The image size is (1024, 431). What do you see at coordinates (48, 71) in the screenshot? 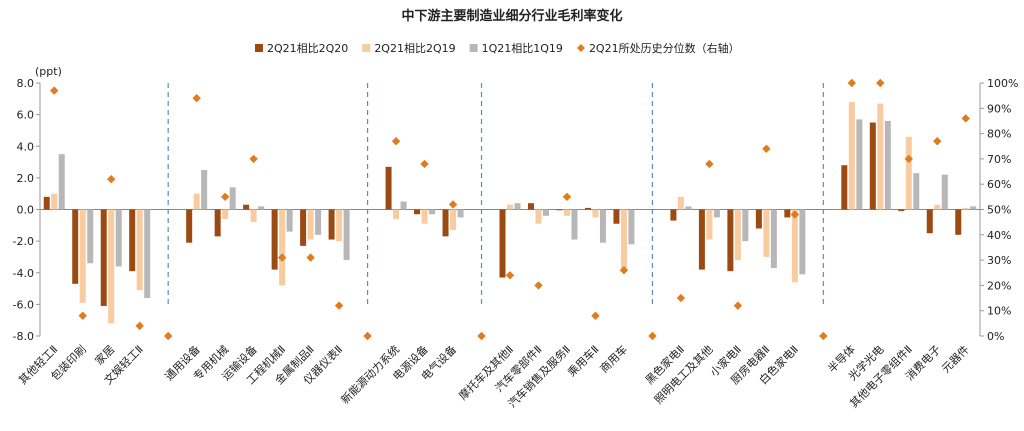
I see `y-axis-unit-label: (ppt)` at bounding box center [48, 71].